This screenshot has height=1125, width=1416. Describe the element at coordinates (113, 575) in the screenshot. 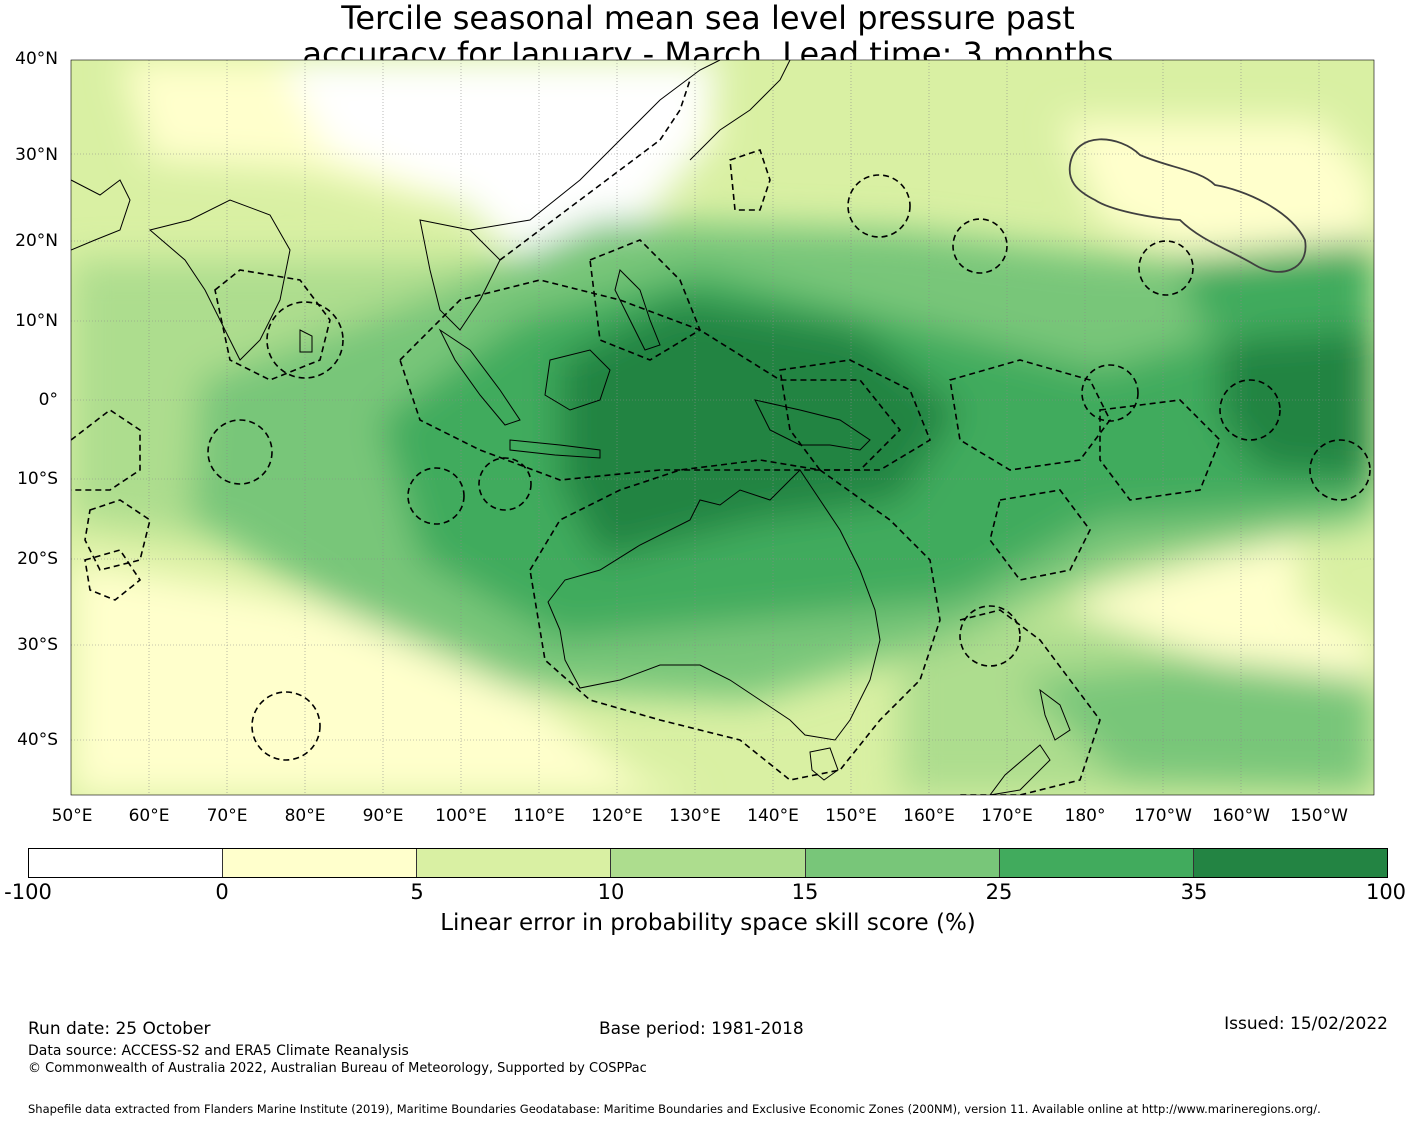

I see `eez-seychelles-south` at that location.